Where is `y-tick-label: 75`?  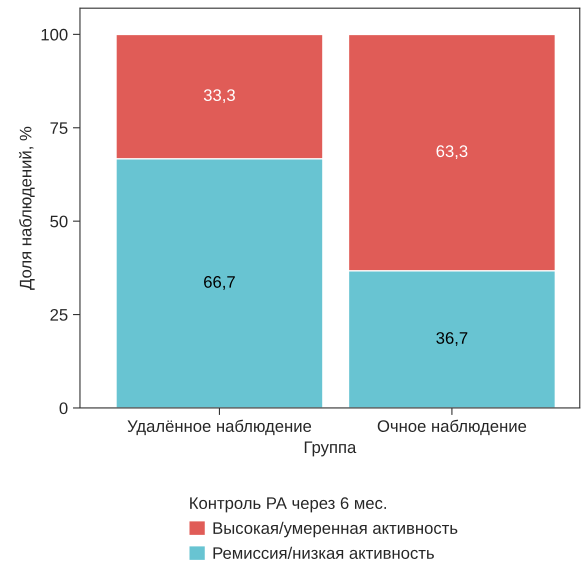
y-tick-label: 75 is located at coordinates (59, 128).